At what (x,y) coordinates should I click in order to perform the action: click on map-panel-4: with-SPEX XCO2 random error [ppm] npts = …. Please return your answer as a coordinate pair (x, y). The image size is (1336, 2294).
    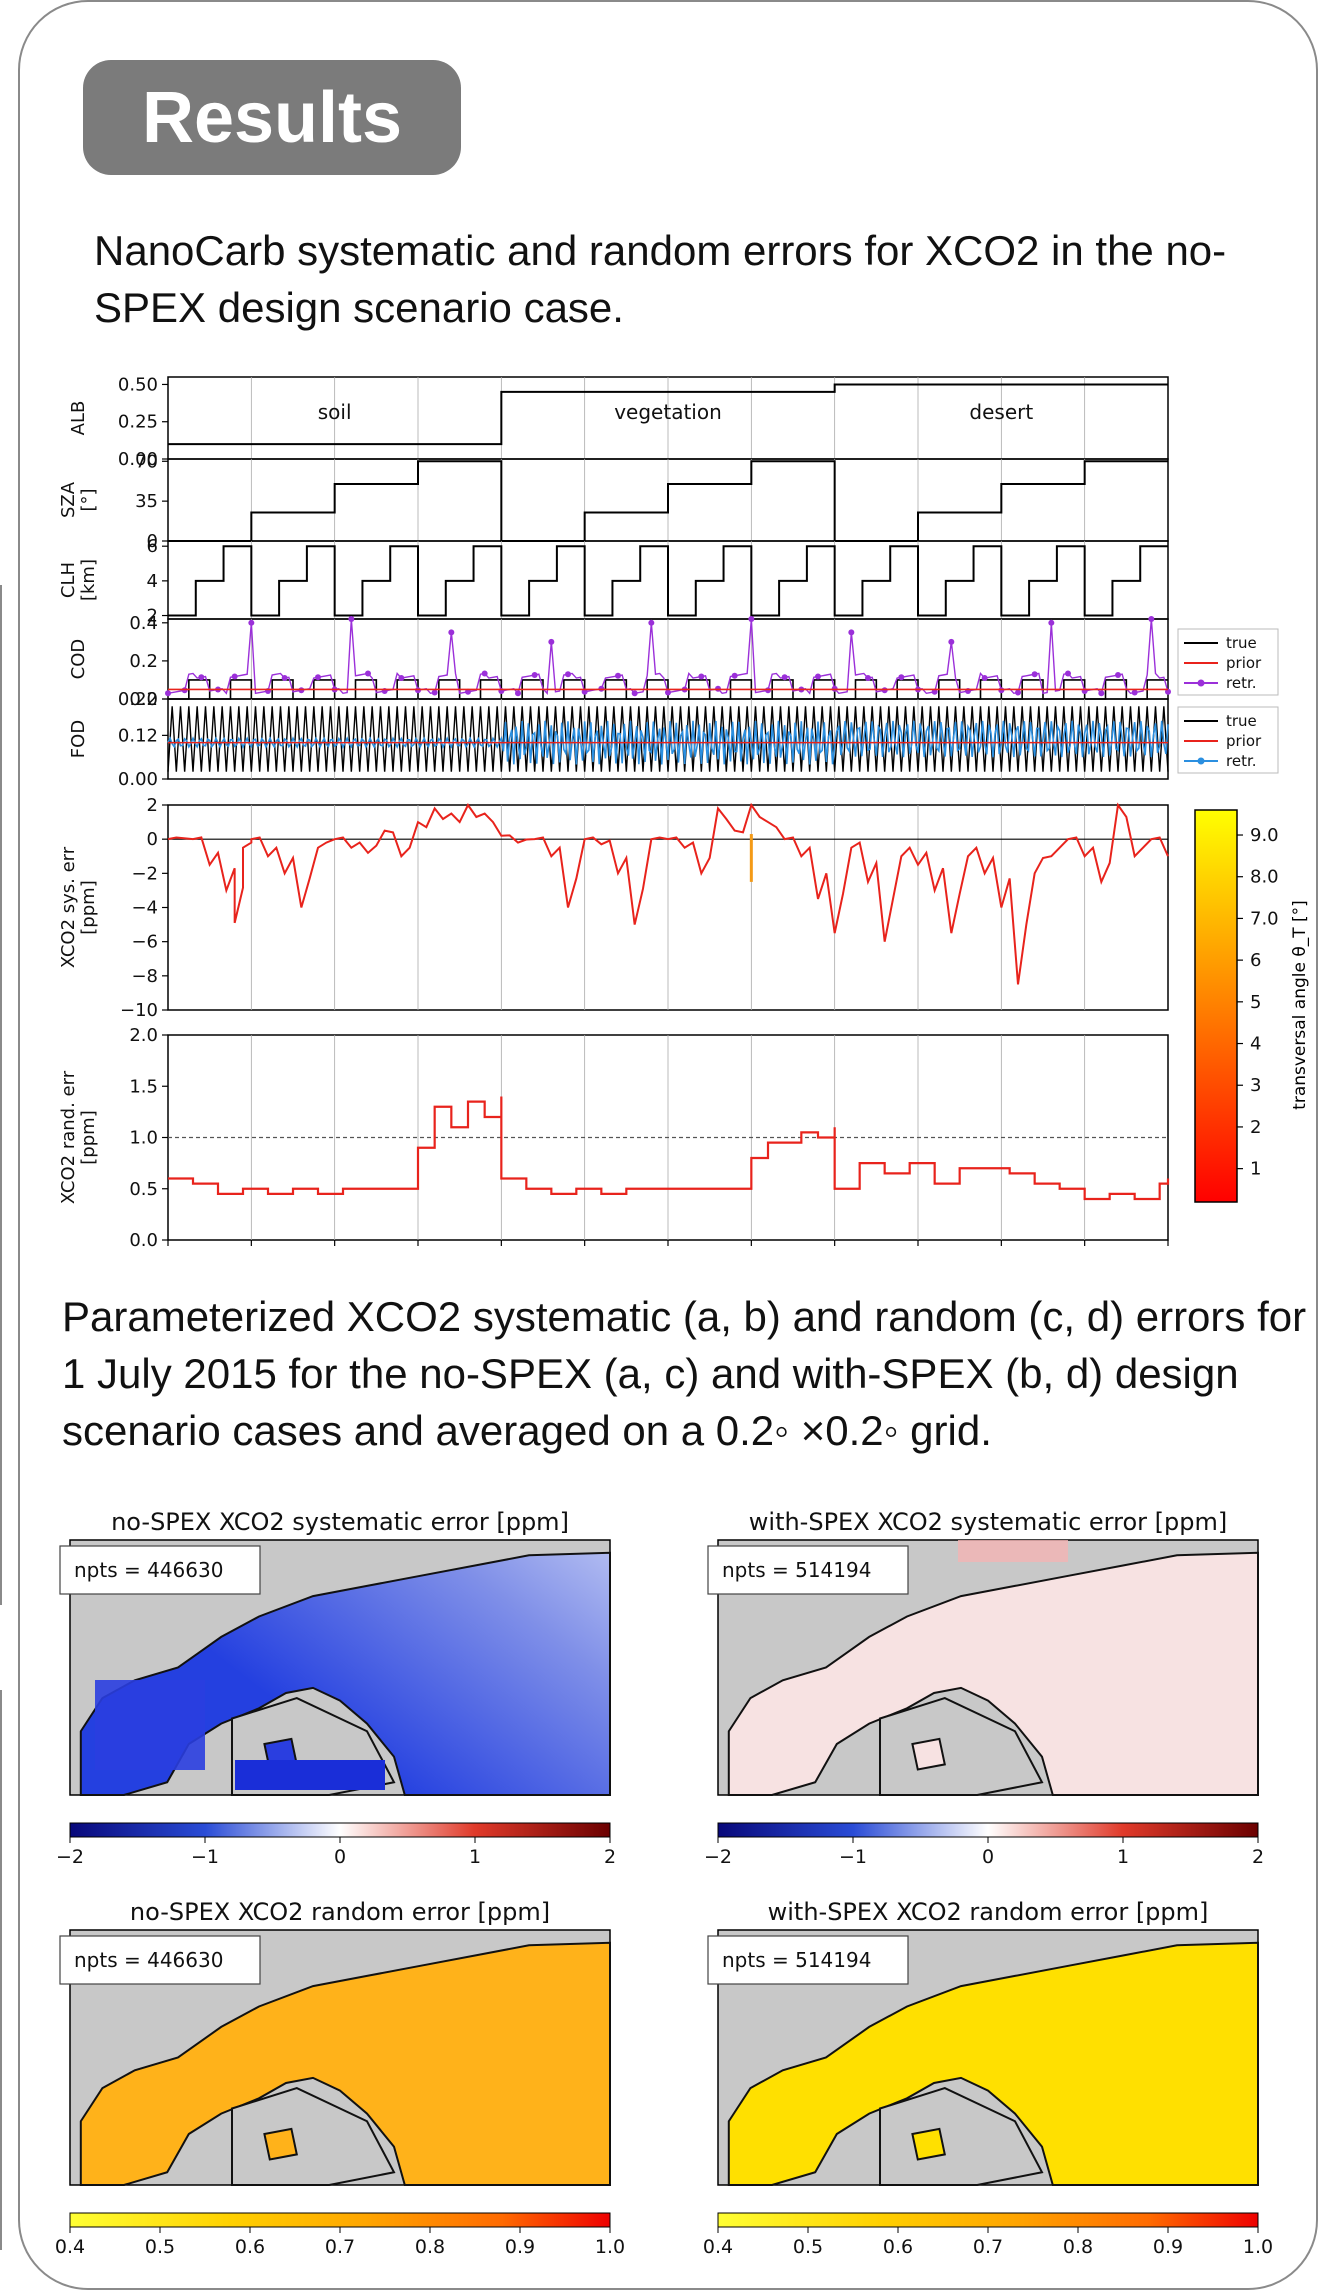
    Looking at the image, I should click on (988, 2078).